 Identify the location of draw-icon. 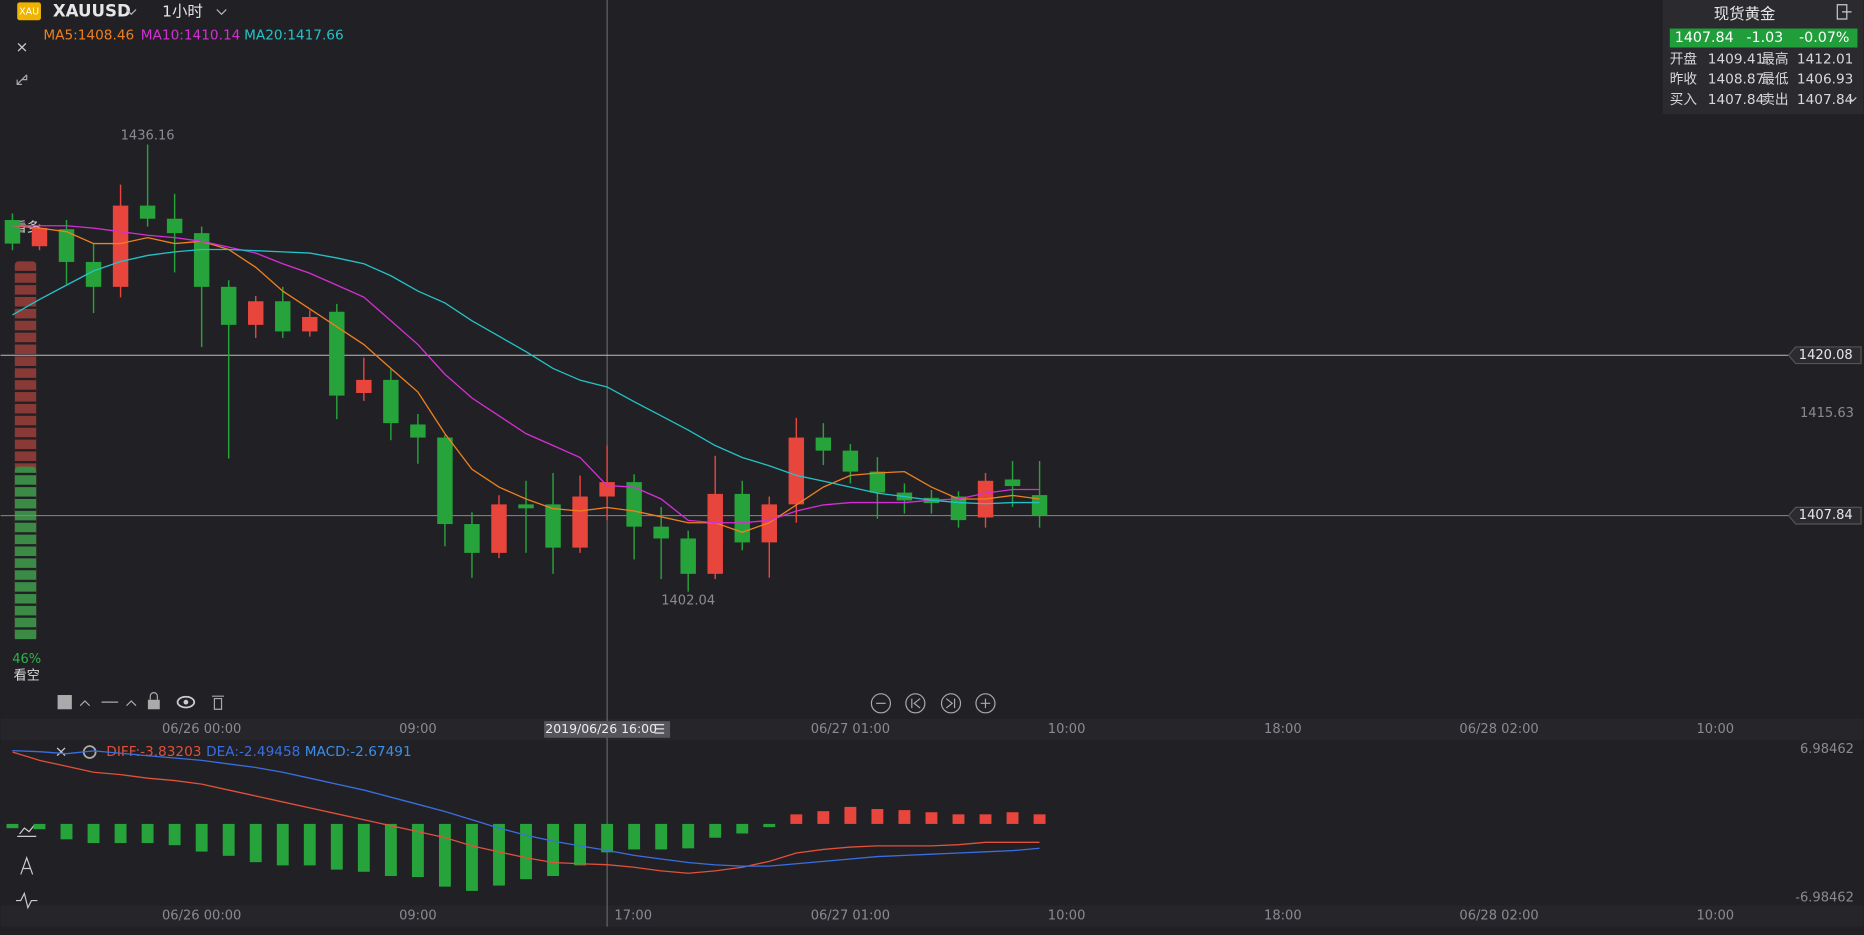
(27, 865).